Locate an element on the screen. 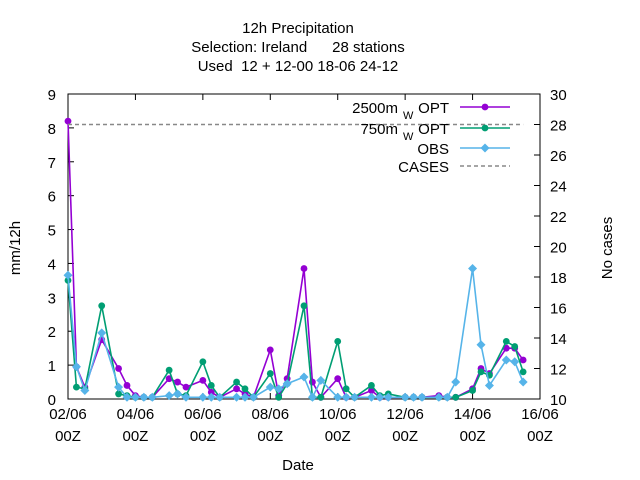  title-line-2: Selection: Ireland 28 stations is located at coordinates (297, 47).